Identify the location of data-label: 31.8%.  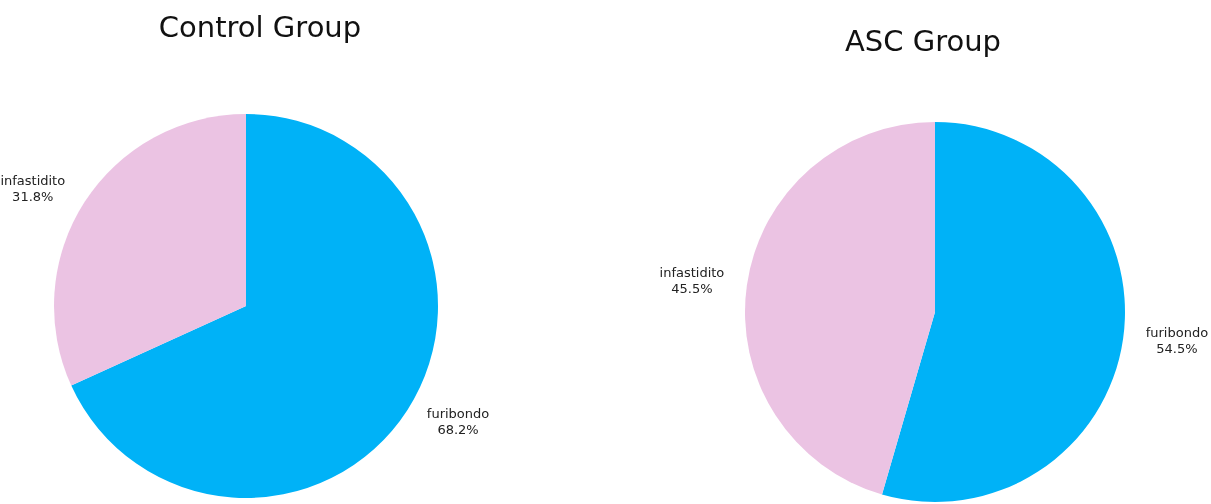
(33, 197).